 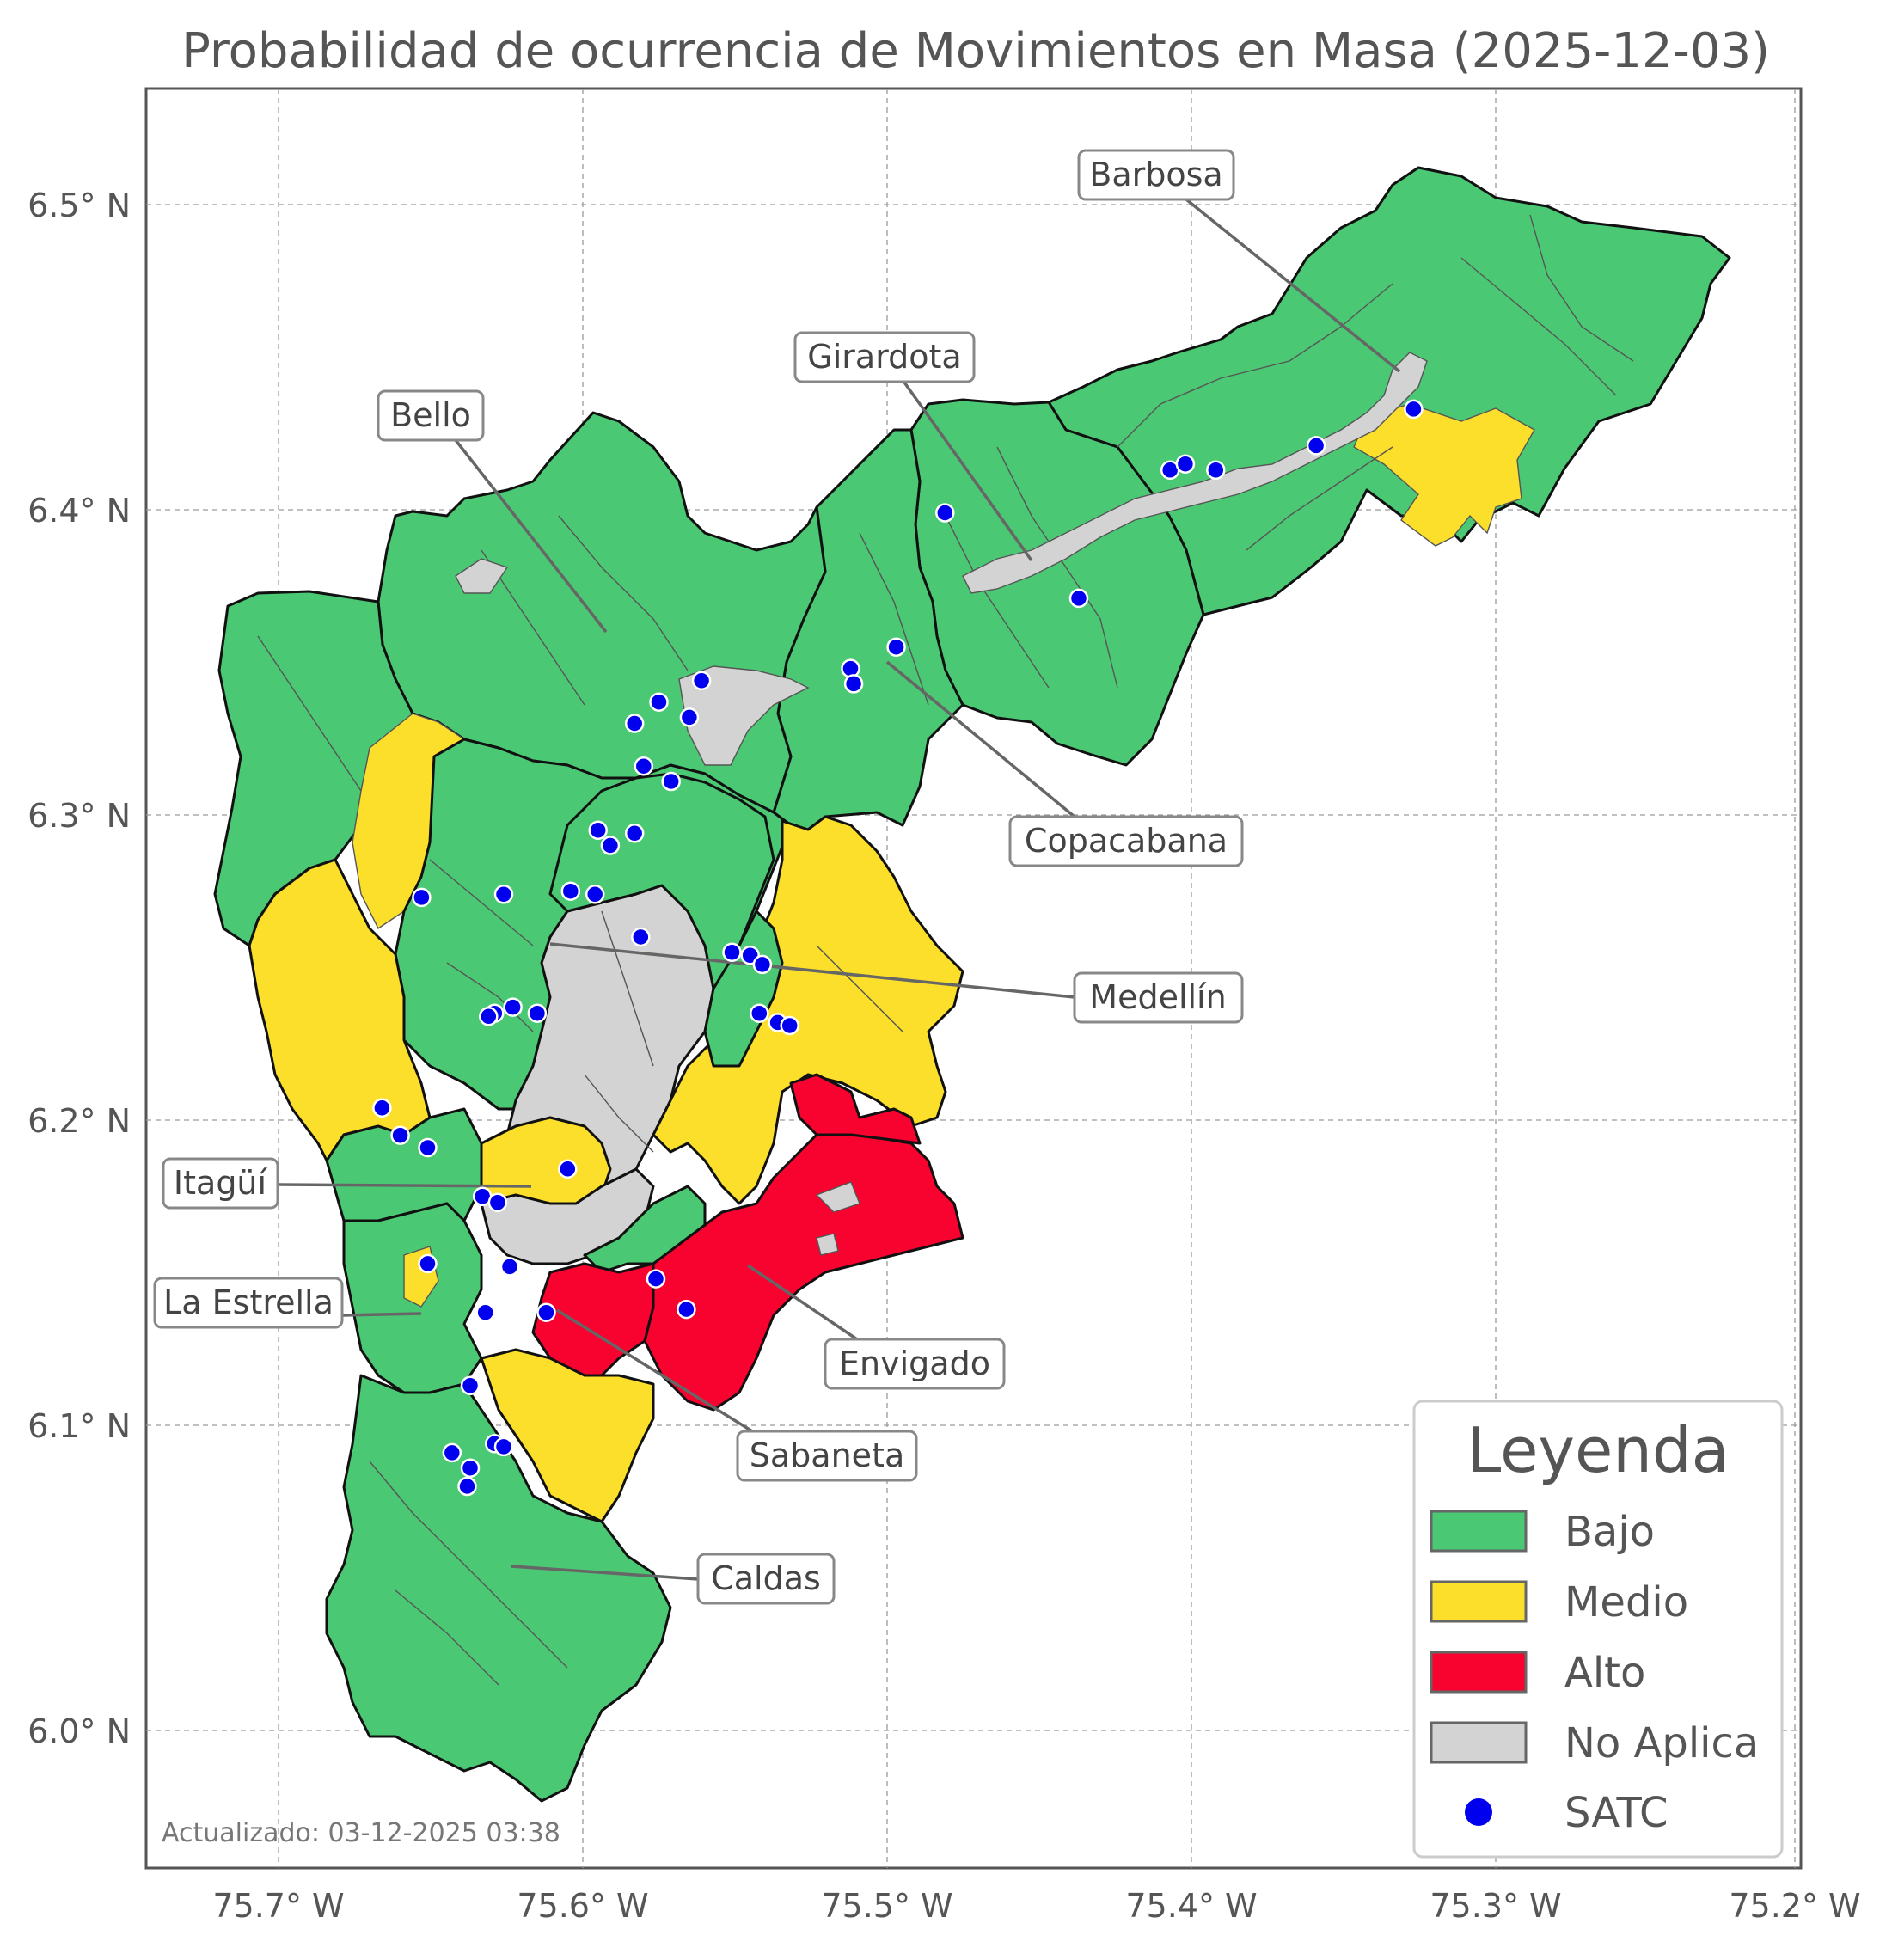 I want to click on region-envigado-north, so click(x=855, y=1109).